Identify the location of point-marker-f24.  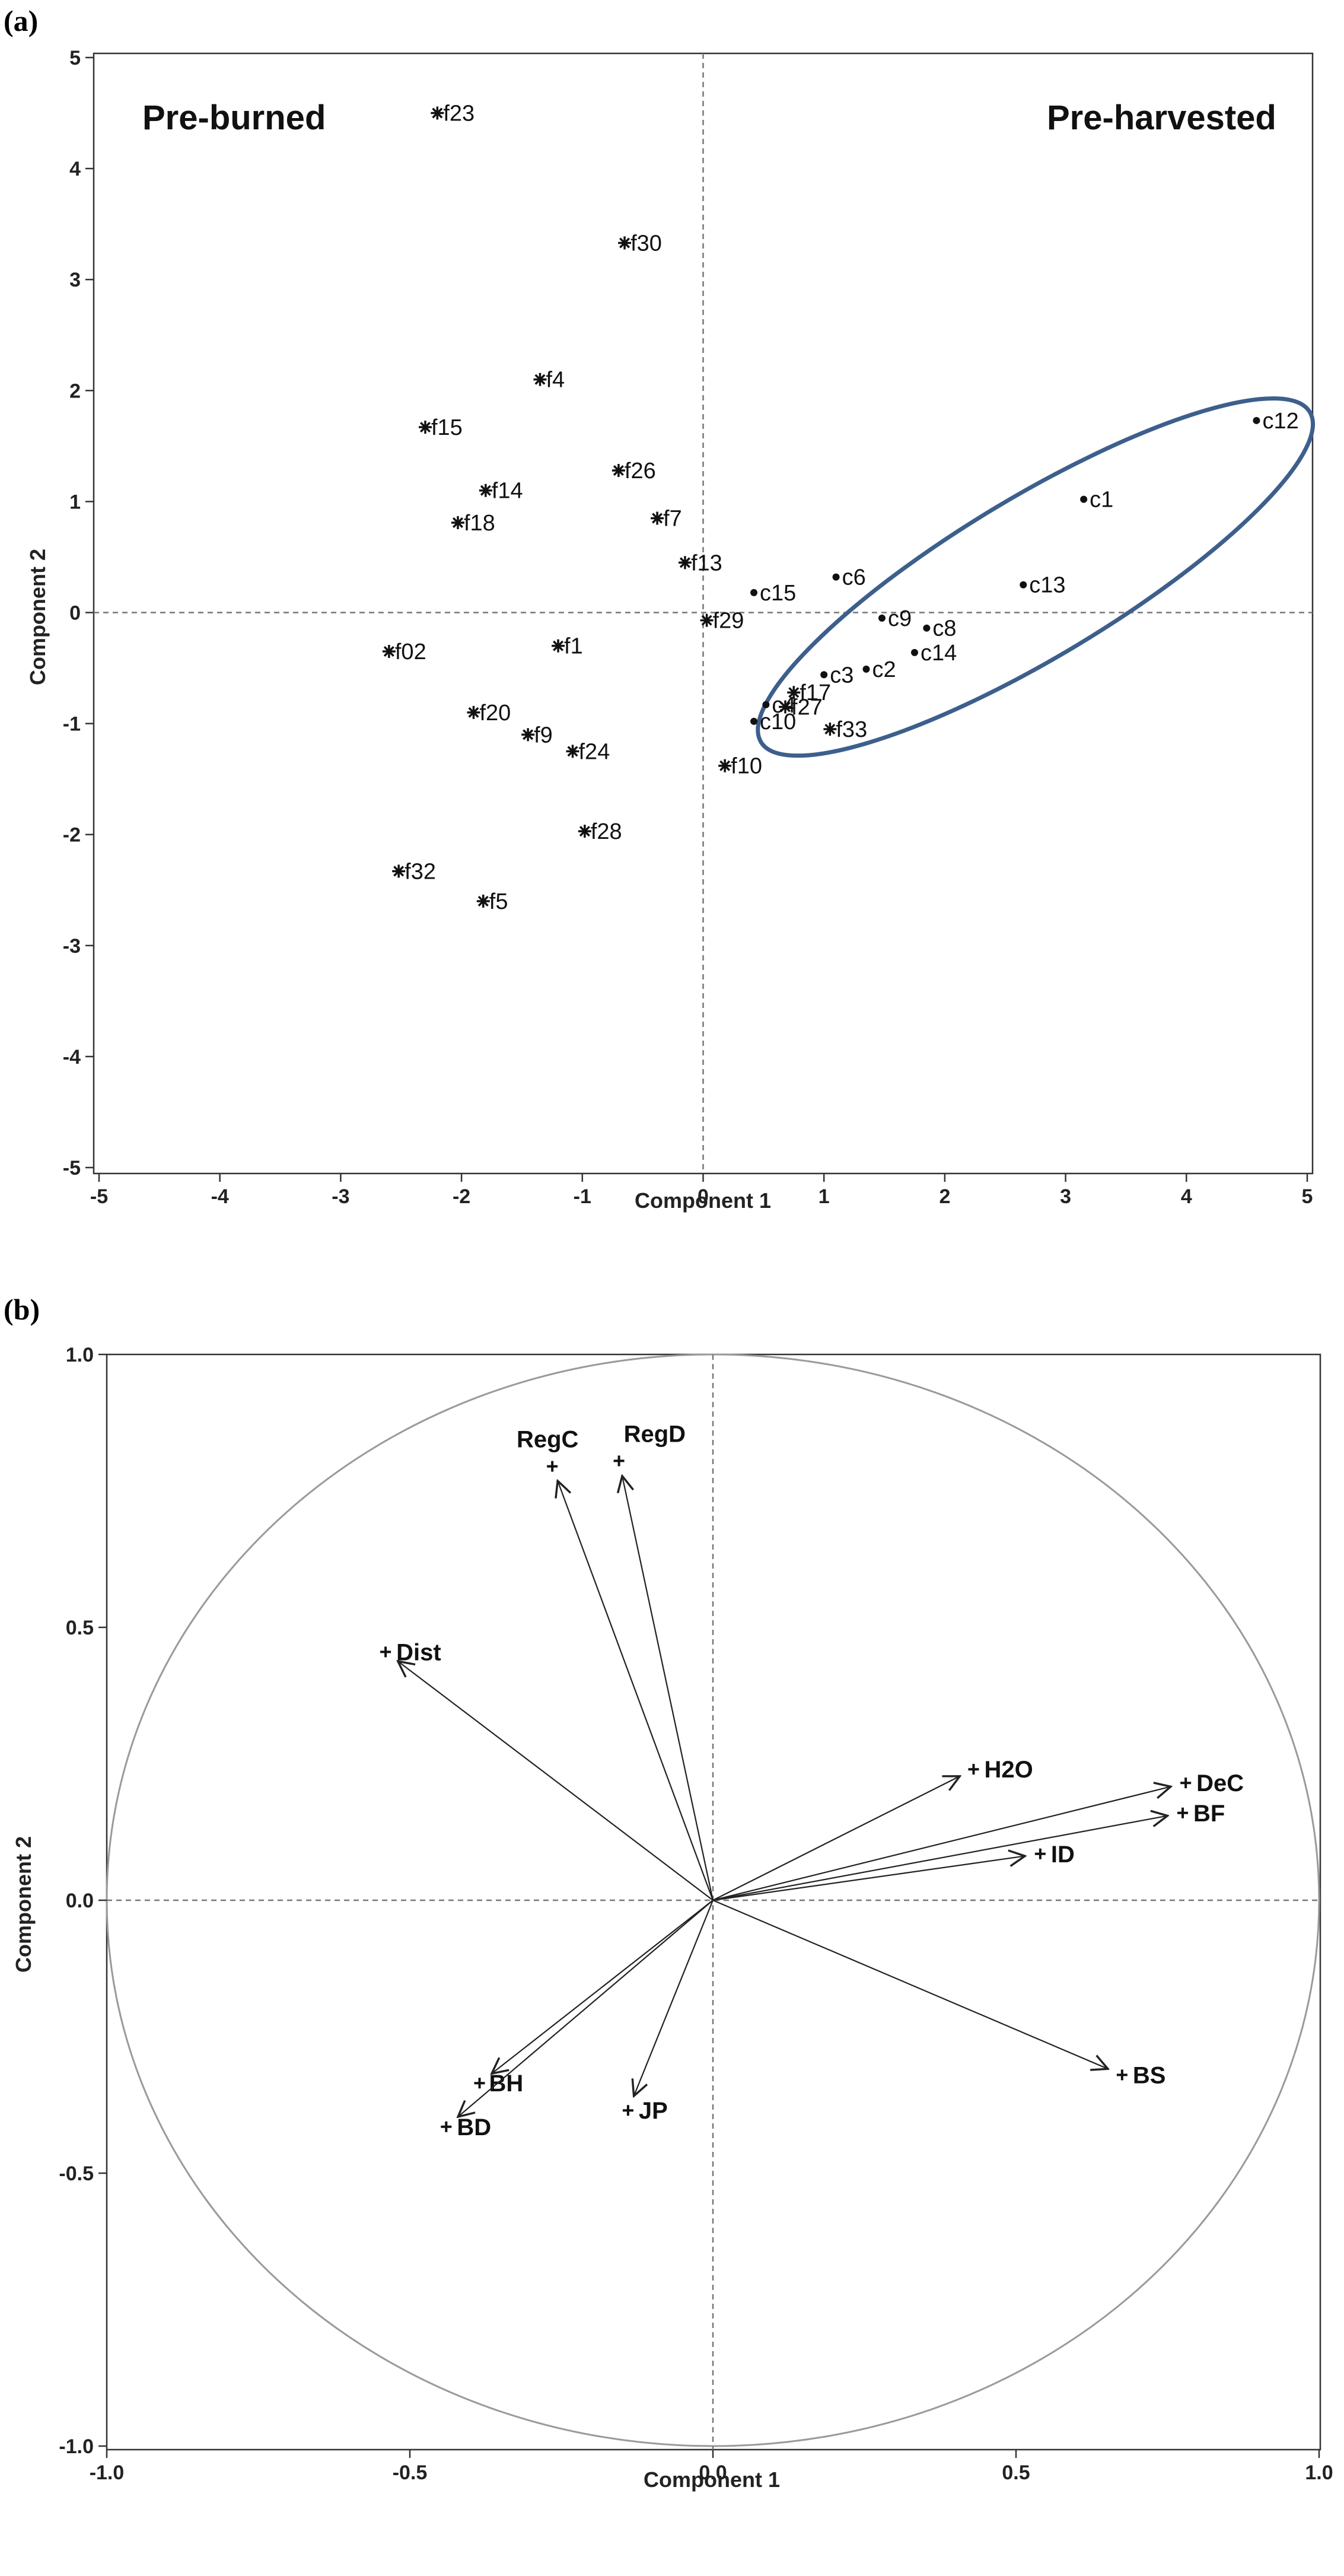
(572, 751).